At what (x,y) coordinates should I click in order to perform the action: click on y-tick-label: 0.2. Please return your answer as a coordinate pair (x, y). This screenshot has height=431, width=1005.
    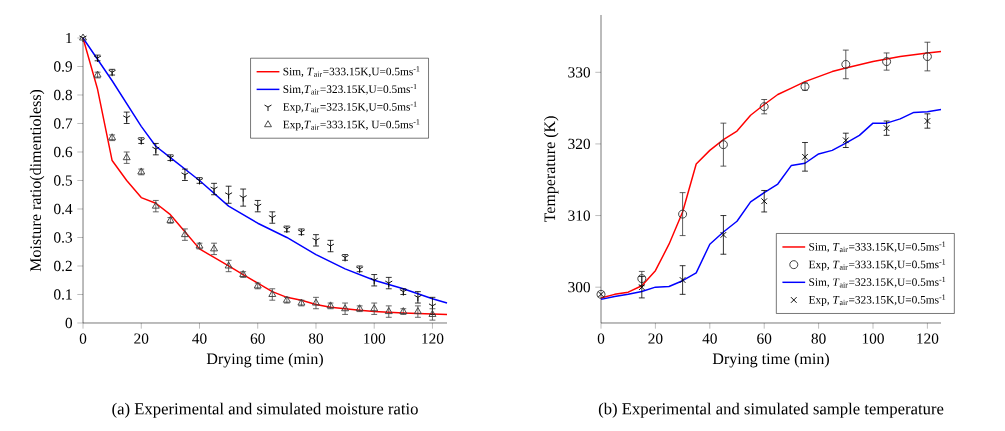
    Looking at the image, I should click on (63, 266).